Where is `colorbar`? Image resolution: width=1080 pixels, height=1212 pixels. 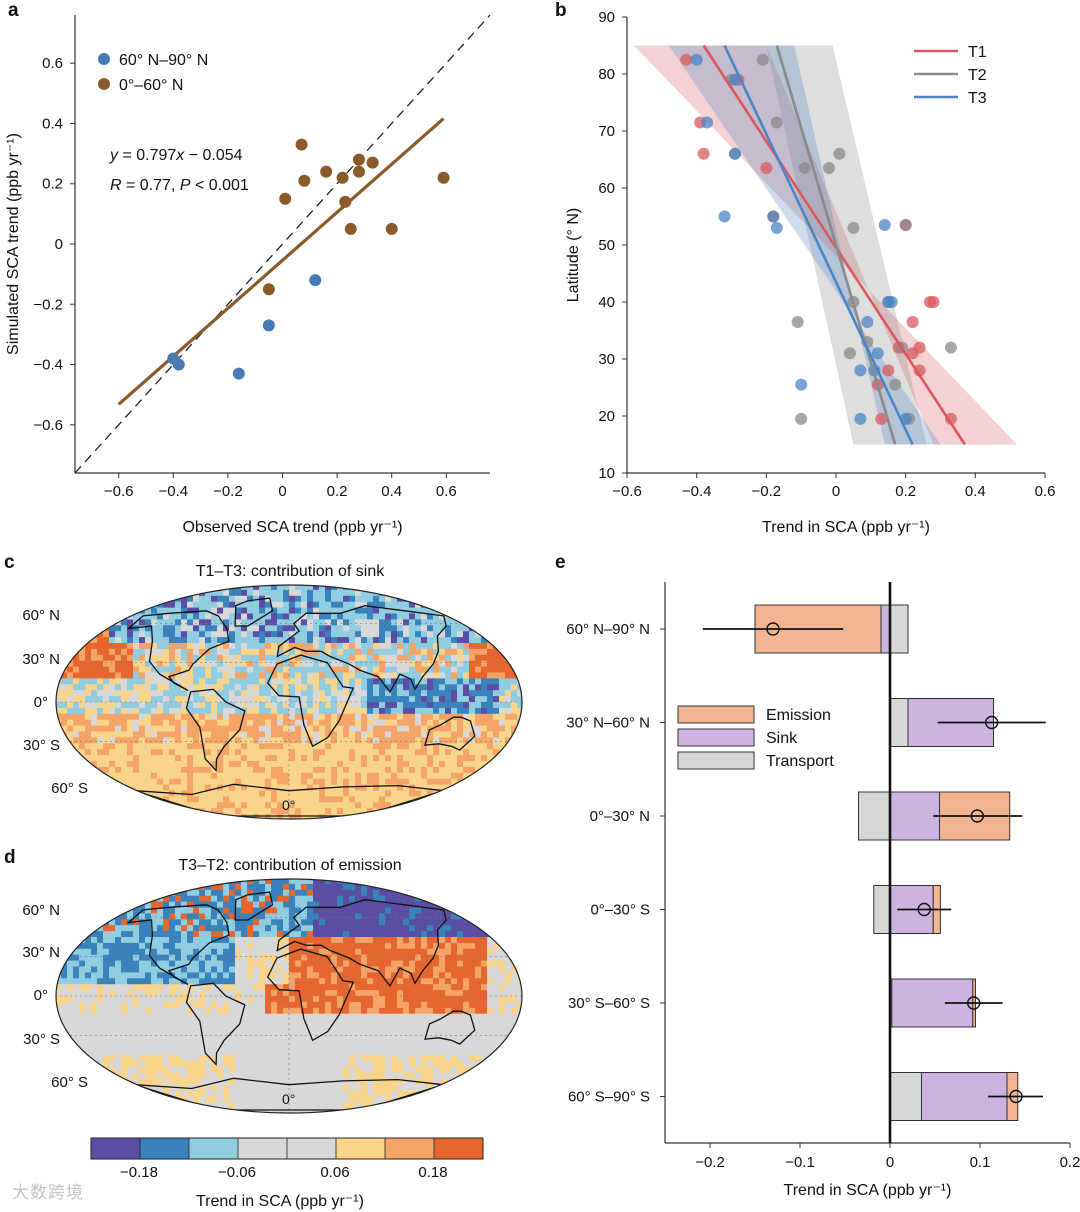
colorbar is located at coordinates (287, 1148).